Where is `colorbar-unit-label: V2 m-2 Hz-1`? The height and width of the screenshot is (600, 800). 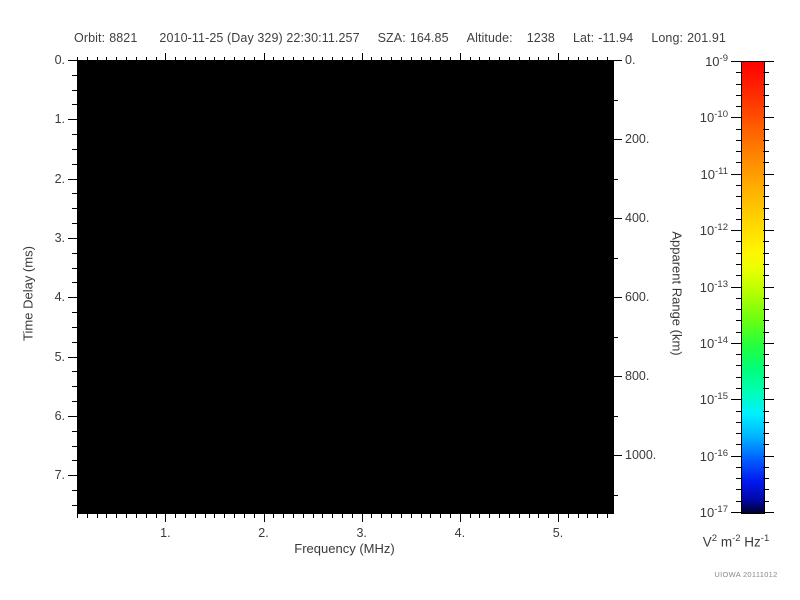
colorbar-unit-label: V2 m-2 Hz-1 is located at coordinates (736, 541).